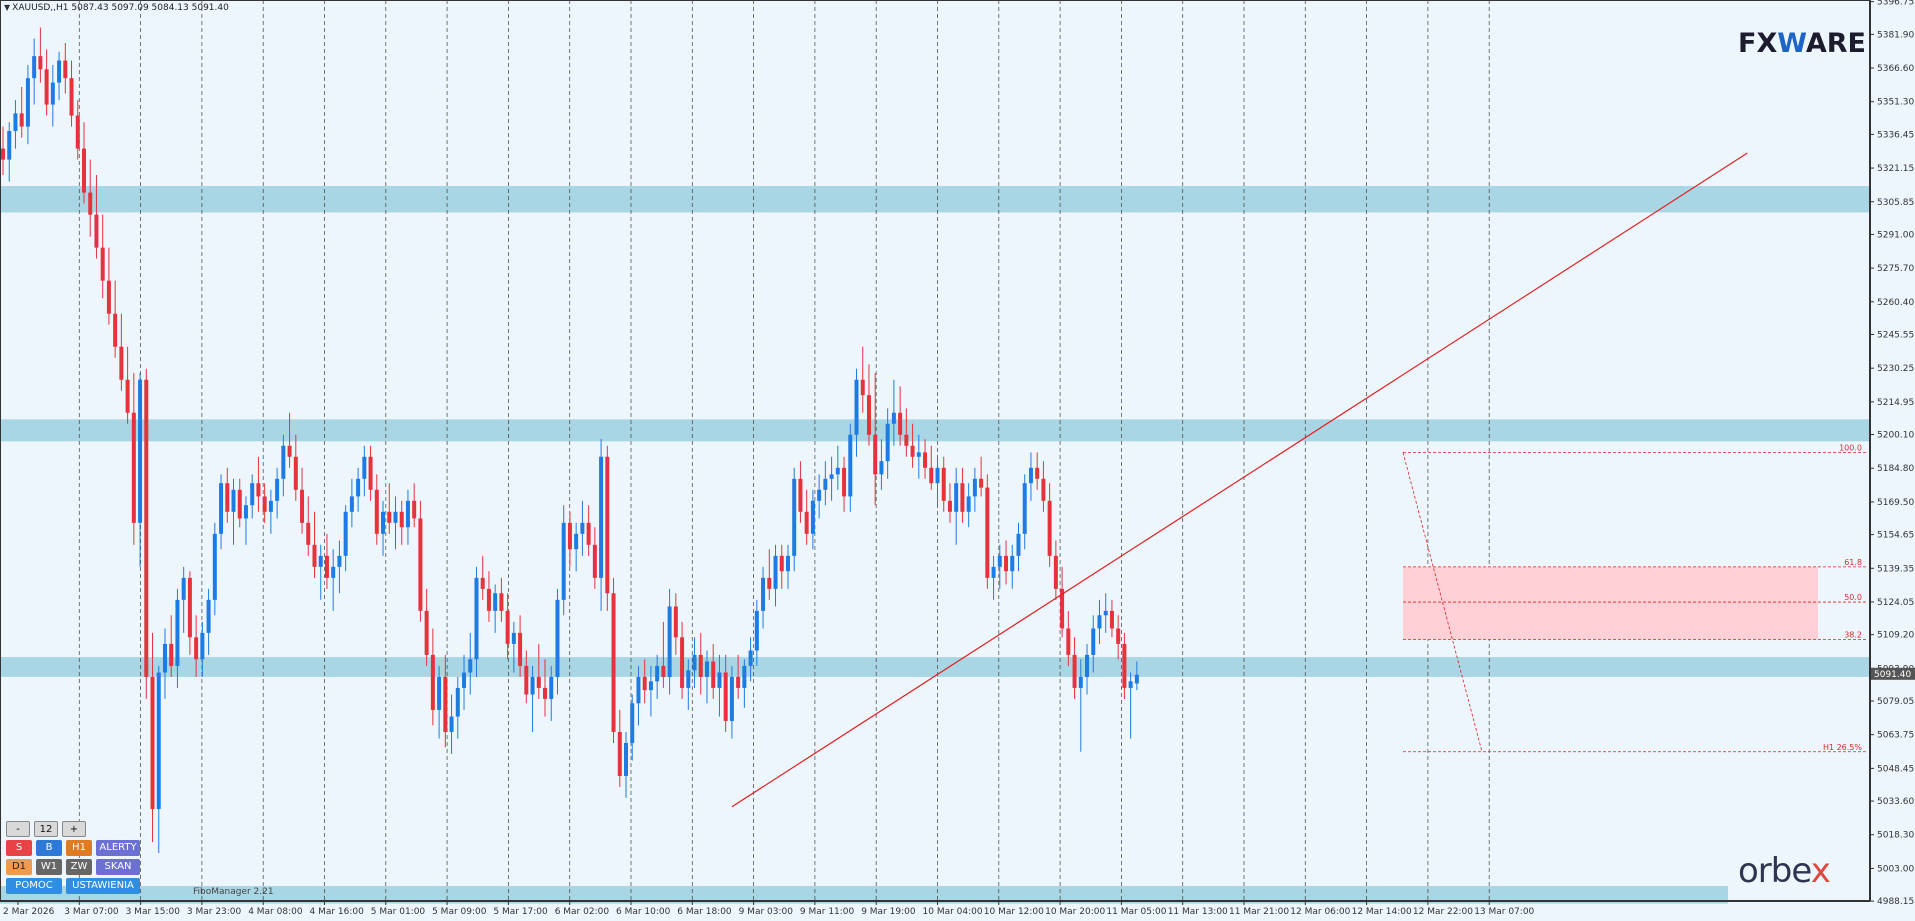  I want to click on panel-row-1: - 12 +, so click(76, 829).